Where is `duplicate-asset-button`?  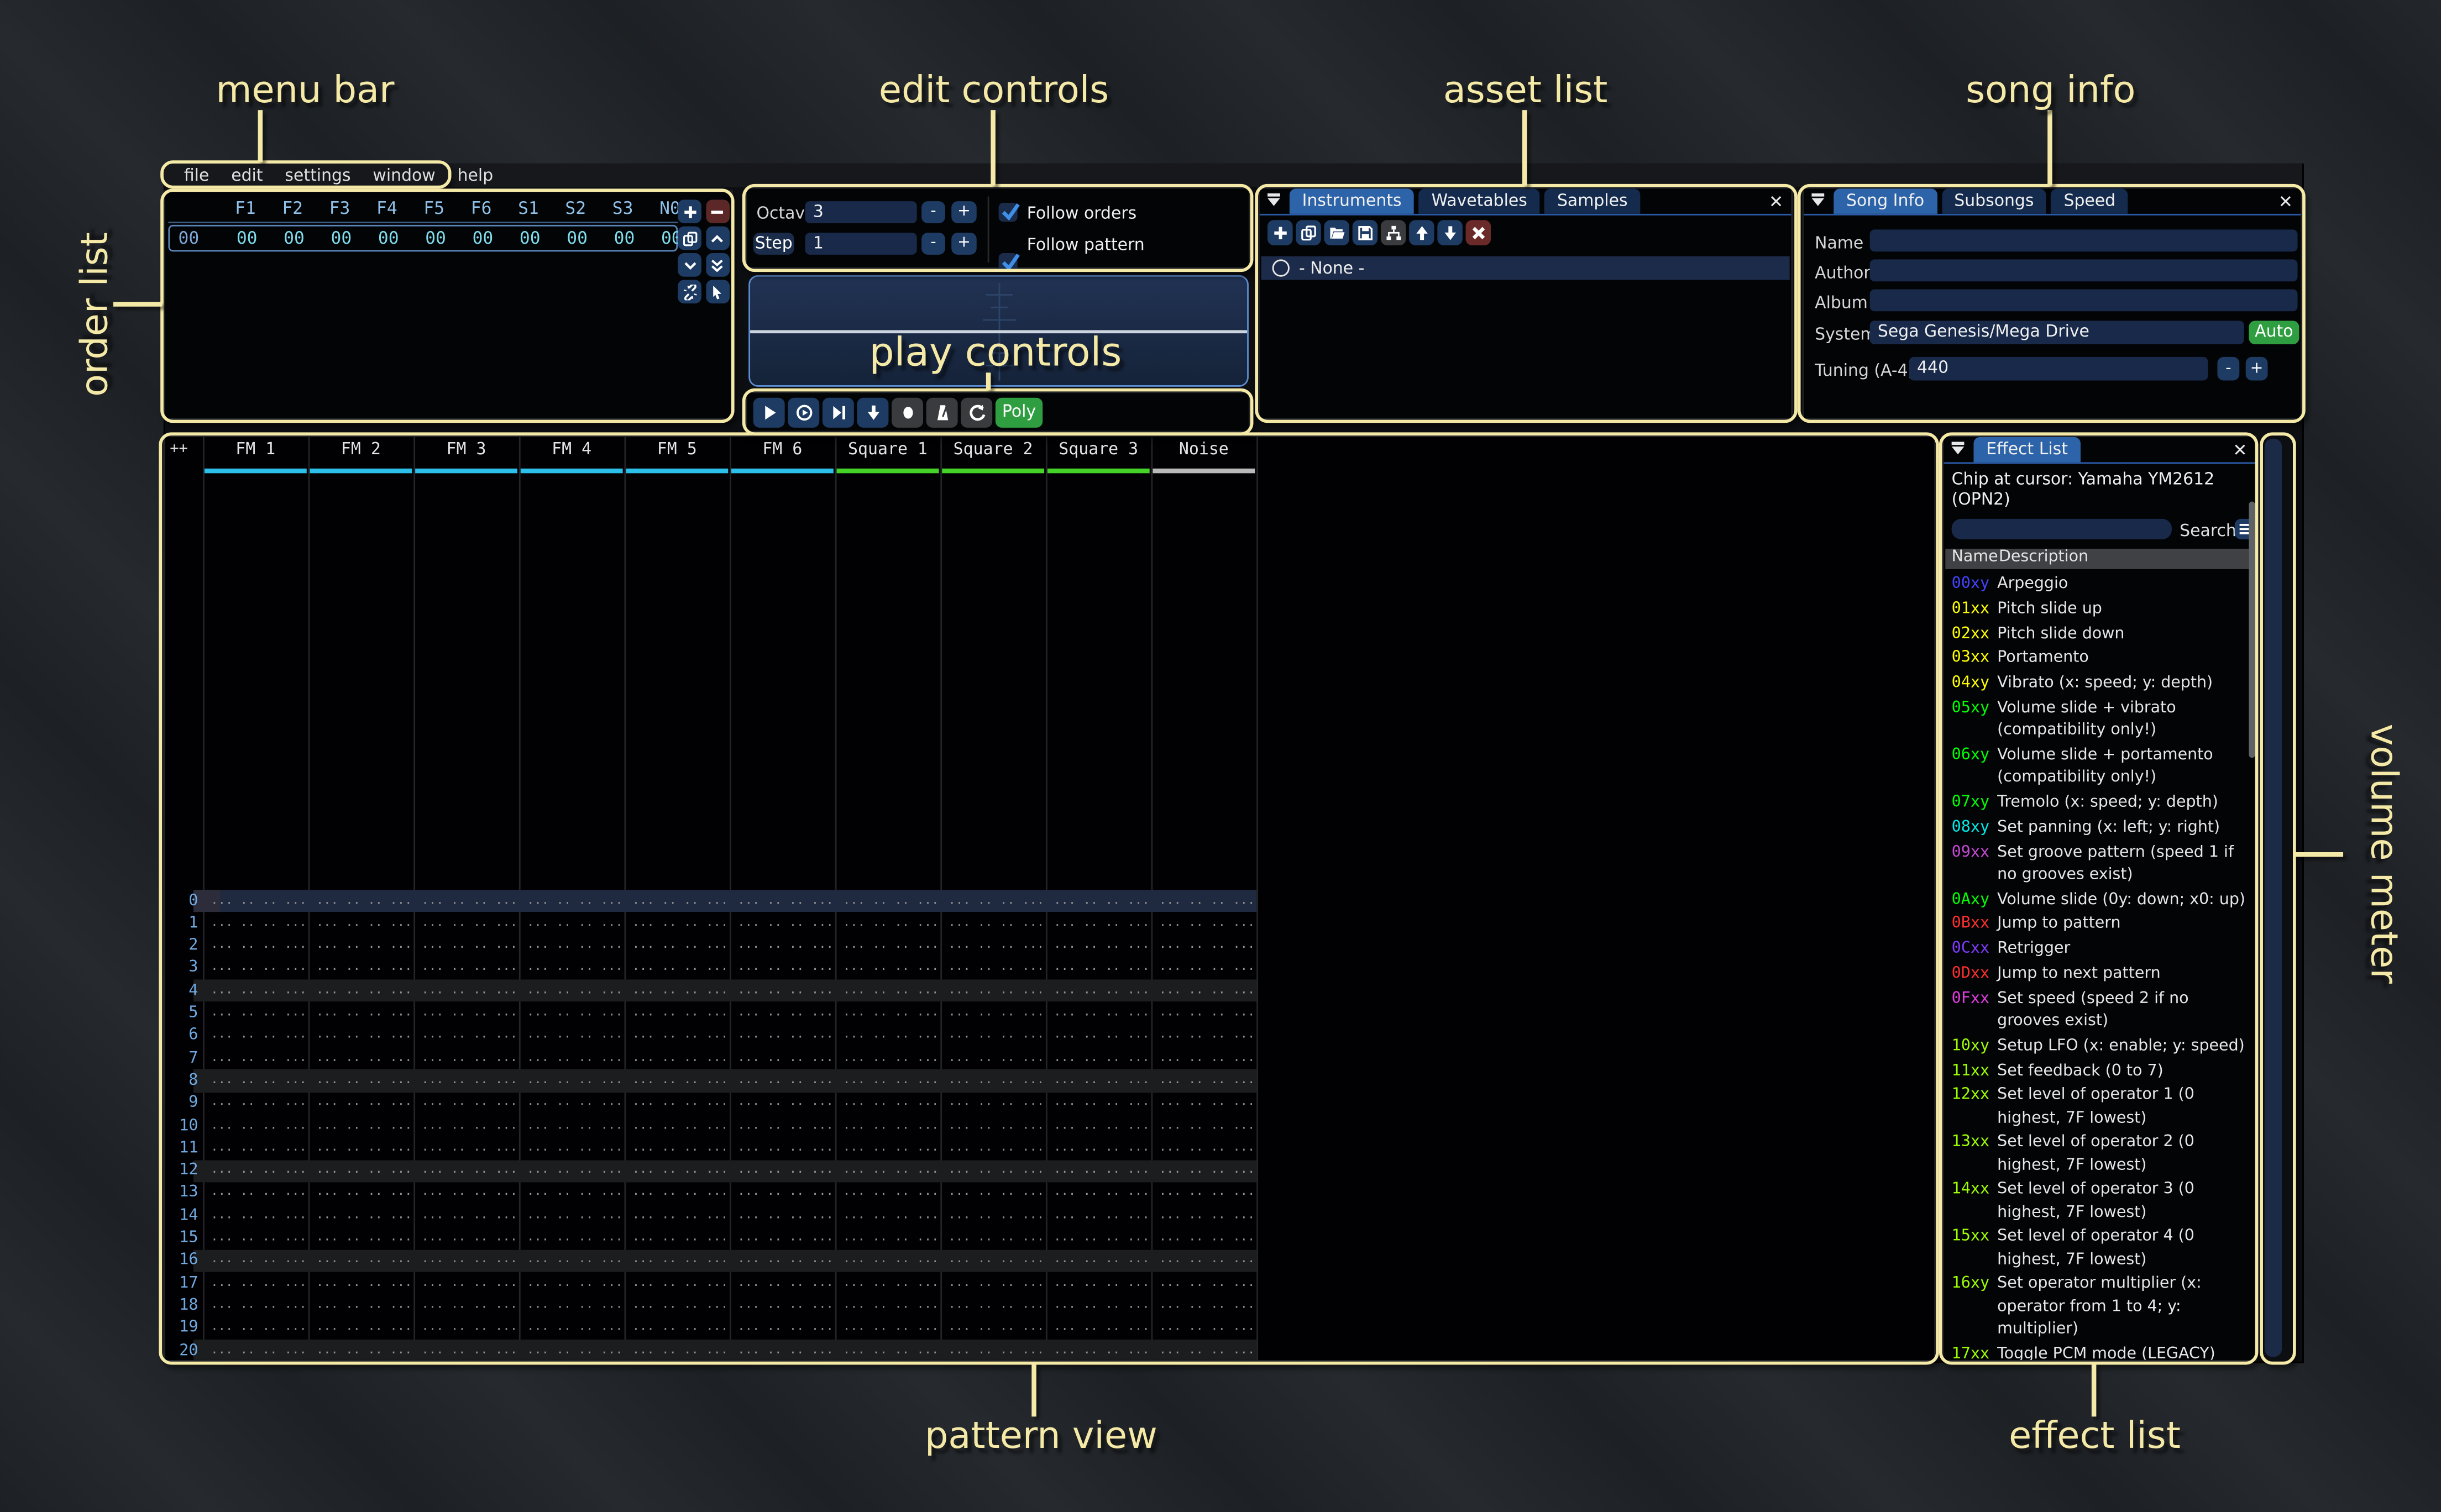
duplicate-asset-button is located at coordinates (1308, 233).